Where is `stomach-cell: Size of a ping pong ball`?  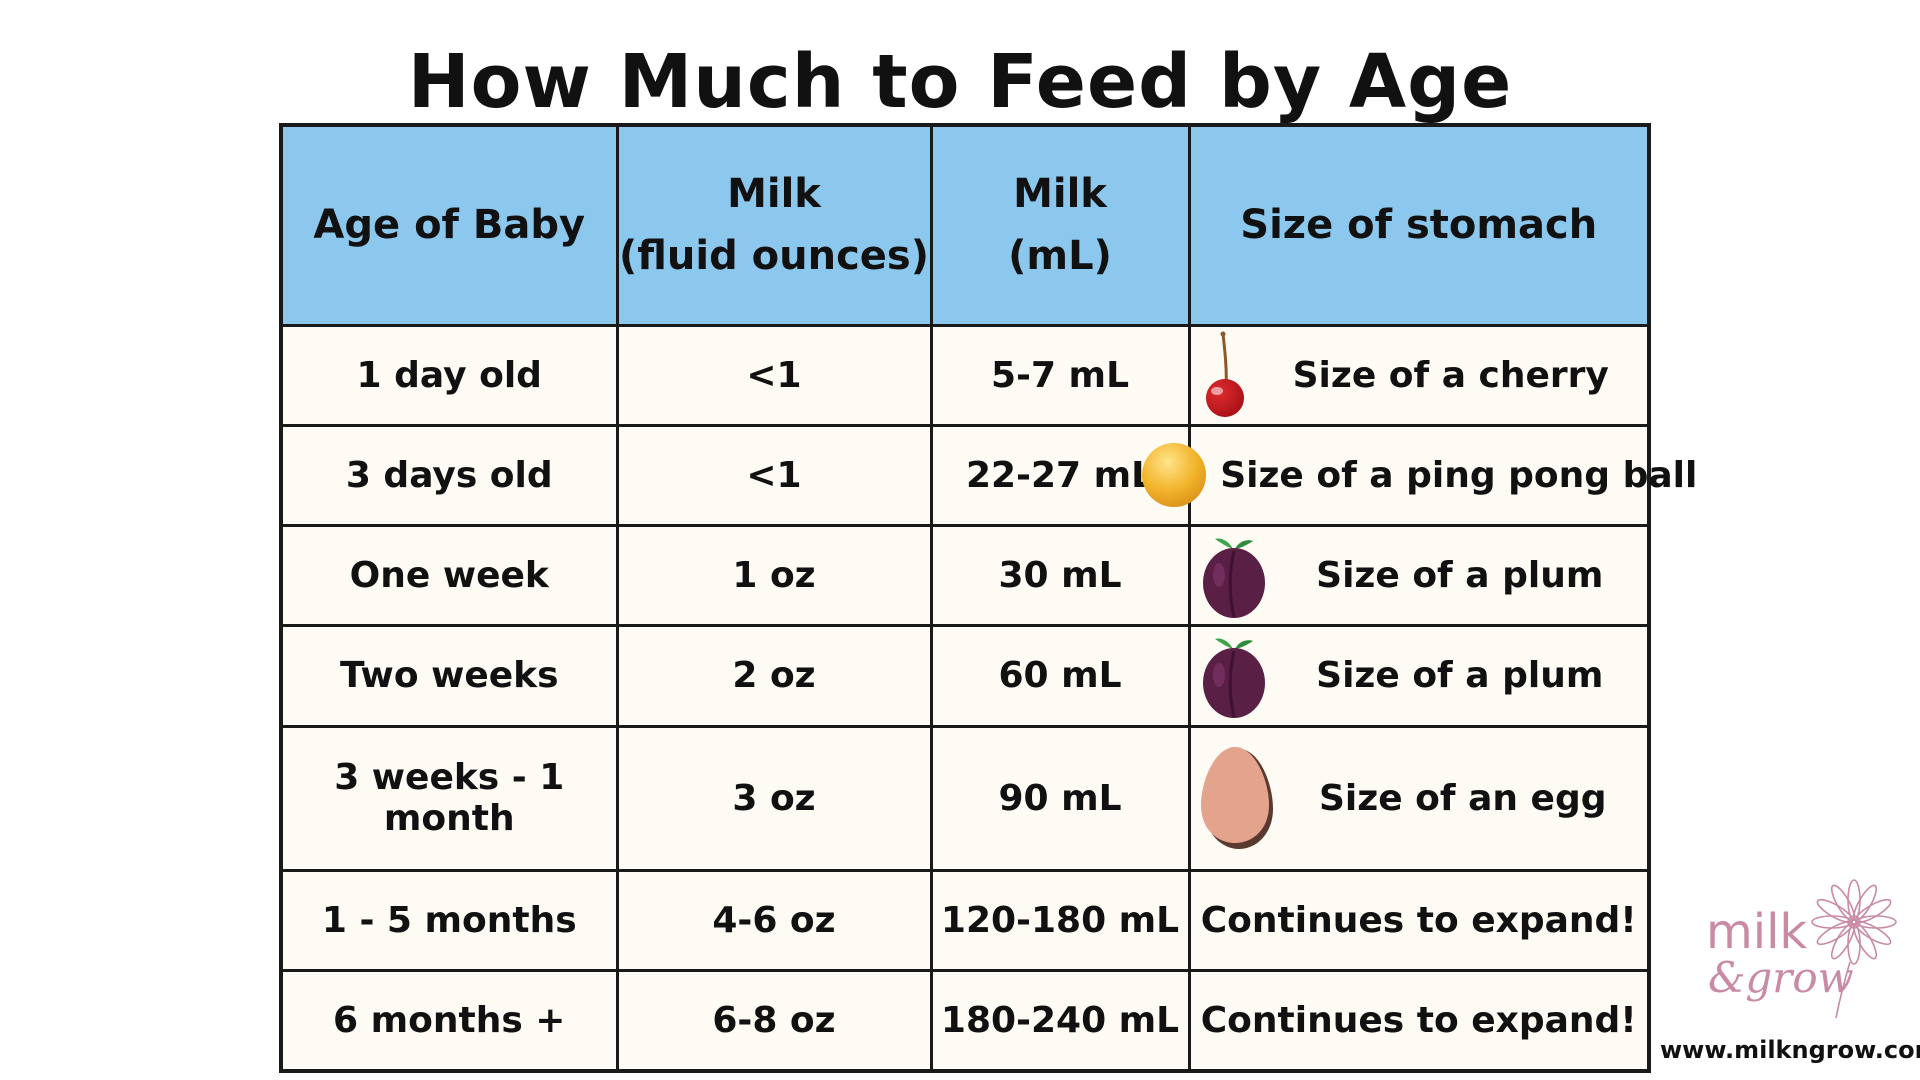
stomach-cell: Size of a ping pong ball is located at coordinates (1419, 475).